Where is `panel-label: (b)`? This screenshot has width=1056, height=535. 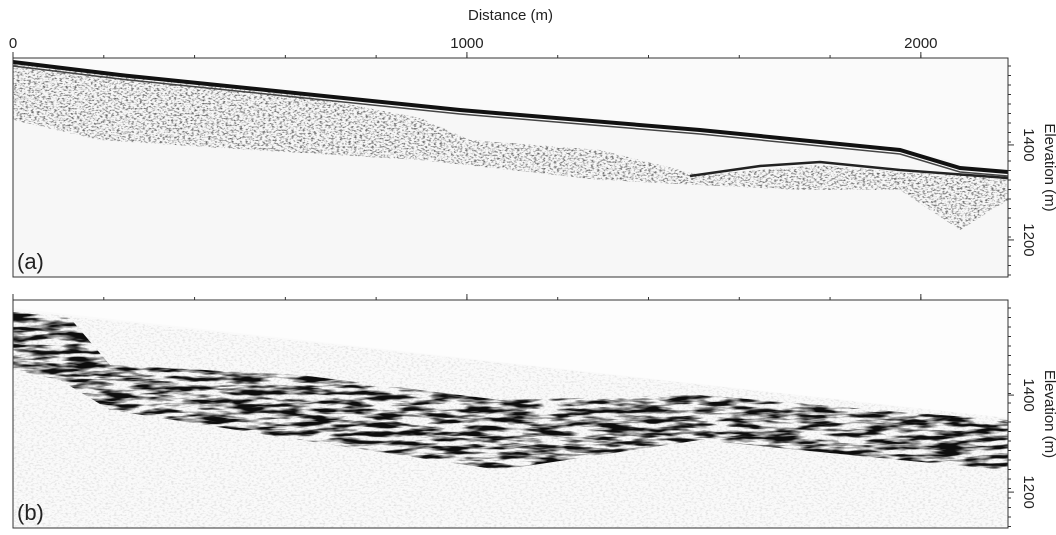 panel-label: (b) is located at coordinates (30, 512).